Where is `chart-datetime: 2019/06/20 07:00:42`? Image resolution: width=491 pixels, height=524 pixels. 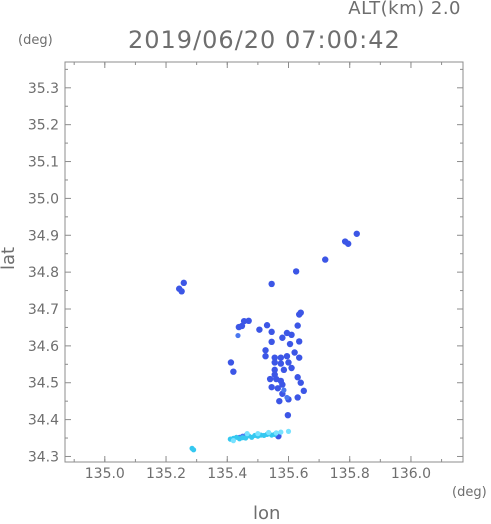
chart-datetime: 2019/06/20 07:00:42 is located at coordinates (264, 40).